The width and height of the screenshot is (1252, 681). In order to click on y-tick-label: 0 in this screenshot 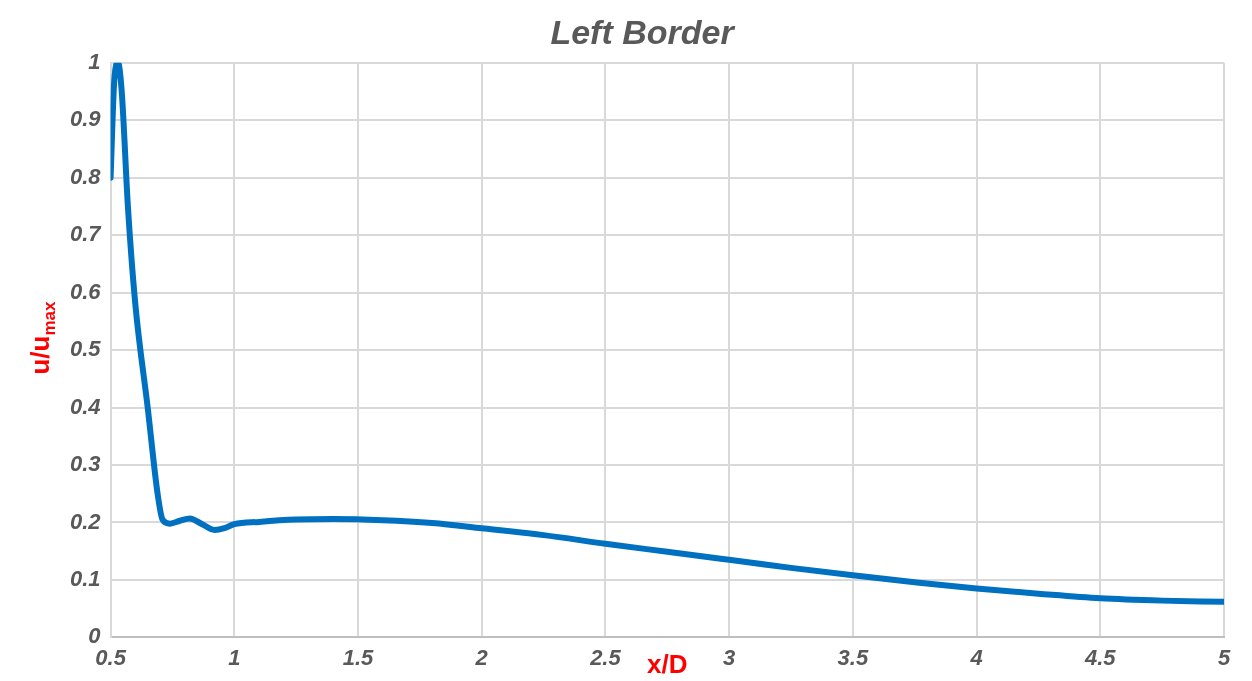, I will do `click(95, 636)`.